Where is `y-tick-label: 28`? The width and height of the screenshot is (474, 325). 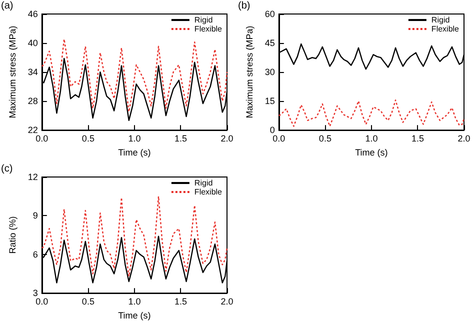 y-tick-label: 28 is located at coordinates (33, 101).